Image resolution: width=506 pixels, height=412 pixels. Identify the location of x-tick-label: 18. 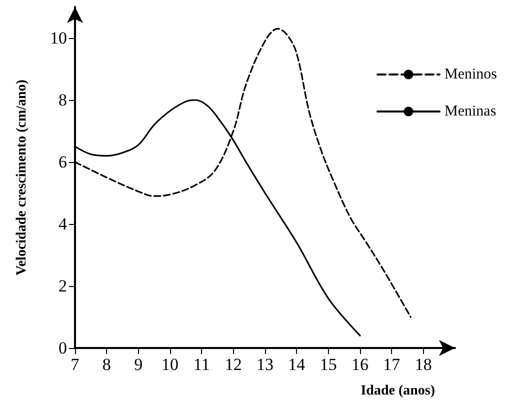
(423, 364).